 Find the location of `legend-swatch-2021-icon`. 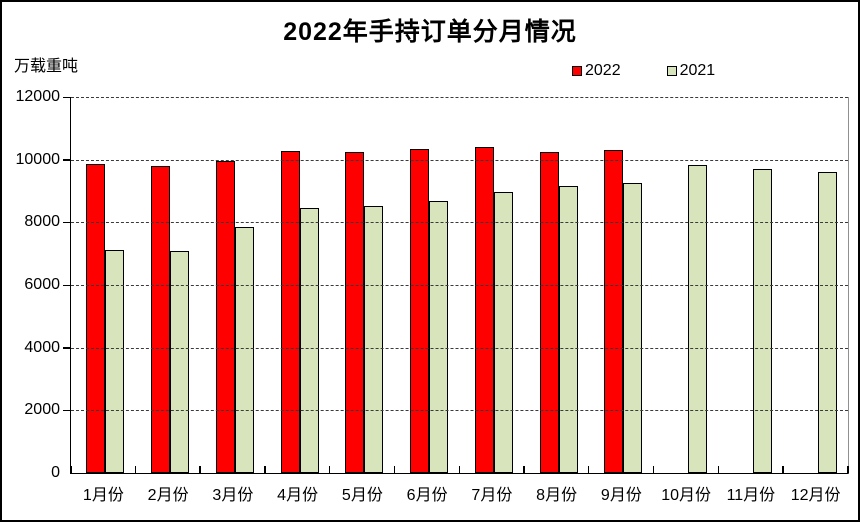

legend-swatch-2021-icon is located at coordinates (671, 71).